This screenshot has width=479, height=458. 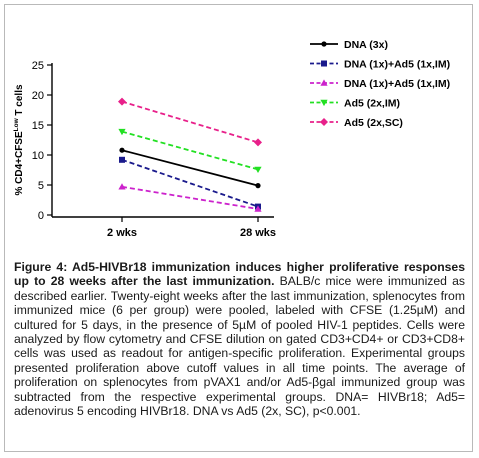 What do you see at coordinates (366, 45) in the screenshot?
I see `legend-label: DNA (3x)` at bounding box center [366, 45].